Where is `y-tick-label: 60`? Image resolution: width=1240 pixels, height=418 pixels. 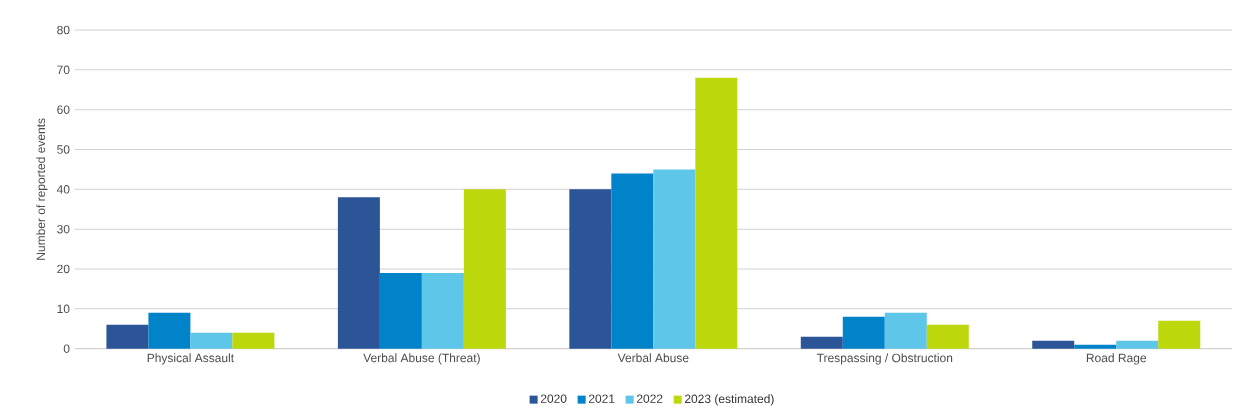 y-tick-label: 60 is located at coordinates (63, 109).